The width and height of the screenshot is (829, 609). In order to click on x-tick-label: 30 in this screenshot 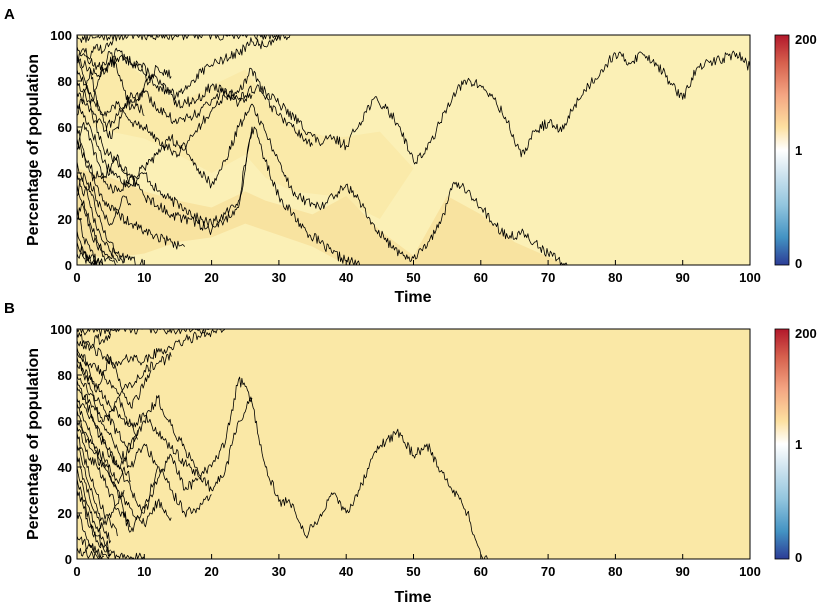, I will do `click(279, 571)`.